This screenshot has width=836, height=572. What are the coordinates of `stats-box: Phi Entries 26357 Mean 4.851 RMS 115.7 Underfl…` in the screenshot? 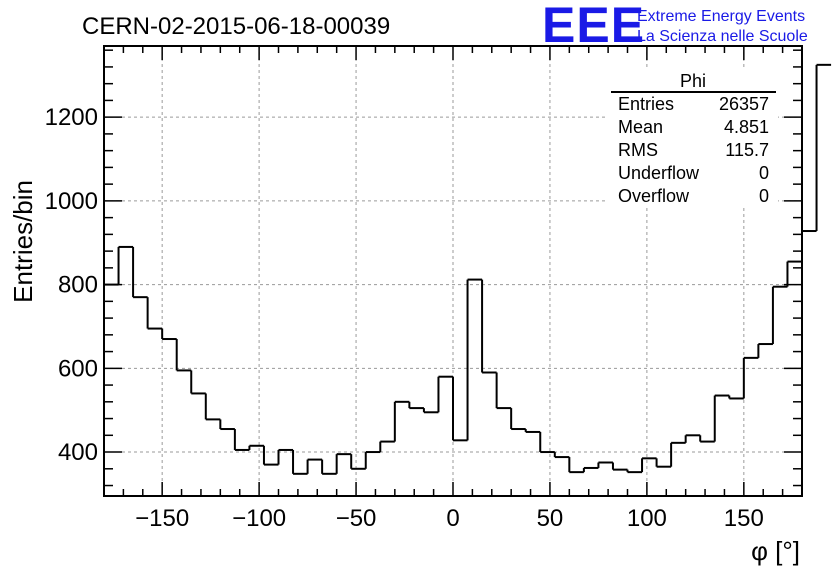 It's located at (693, 138).